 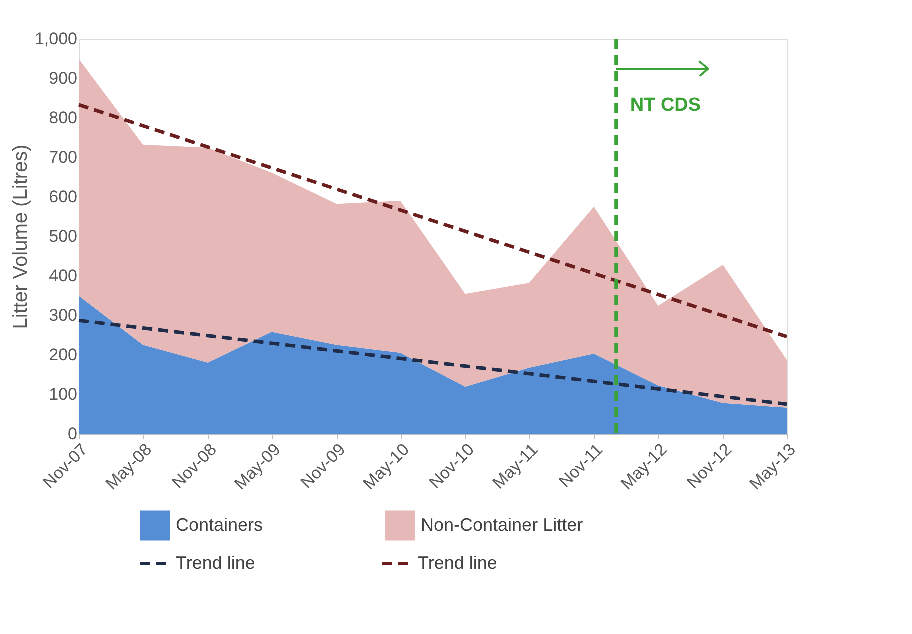 What do you see at coordinates (63, 157) in the screenshot?
I see `y-tick-label: 700` at bounding box center [63, 157].